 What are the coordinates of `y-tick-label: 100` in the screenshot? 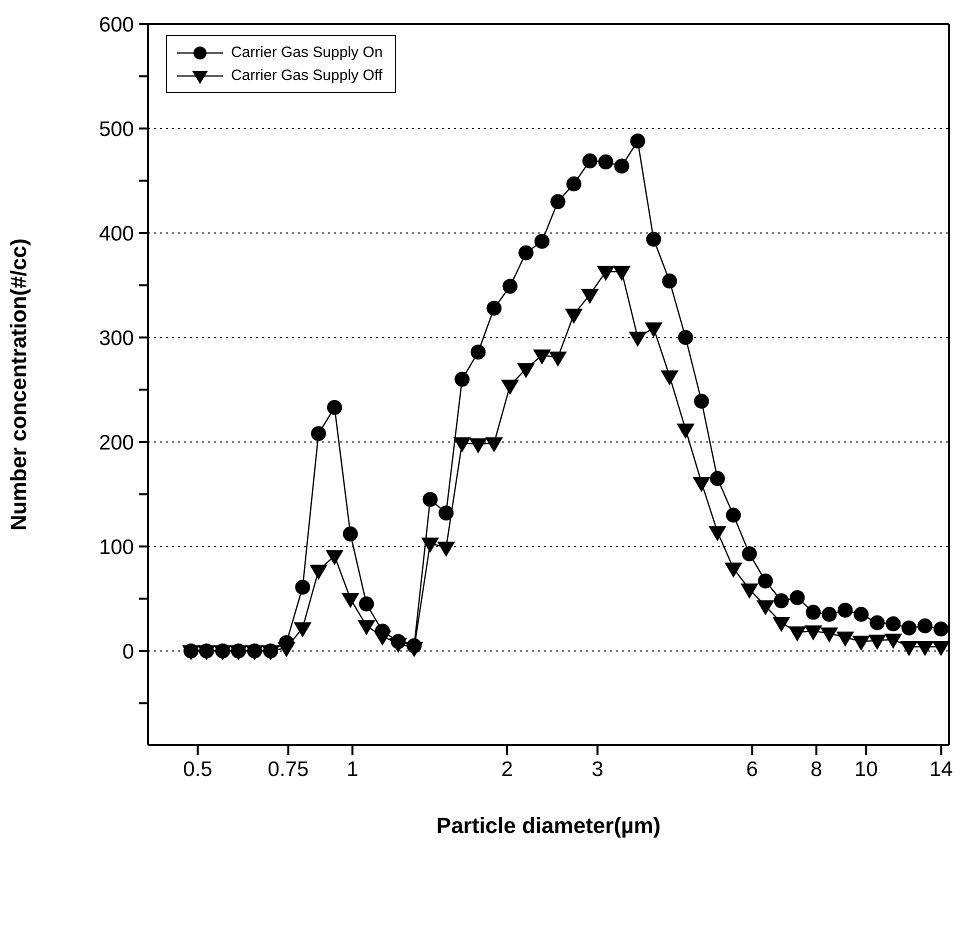 It's located at (116, 547).